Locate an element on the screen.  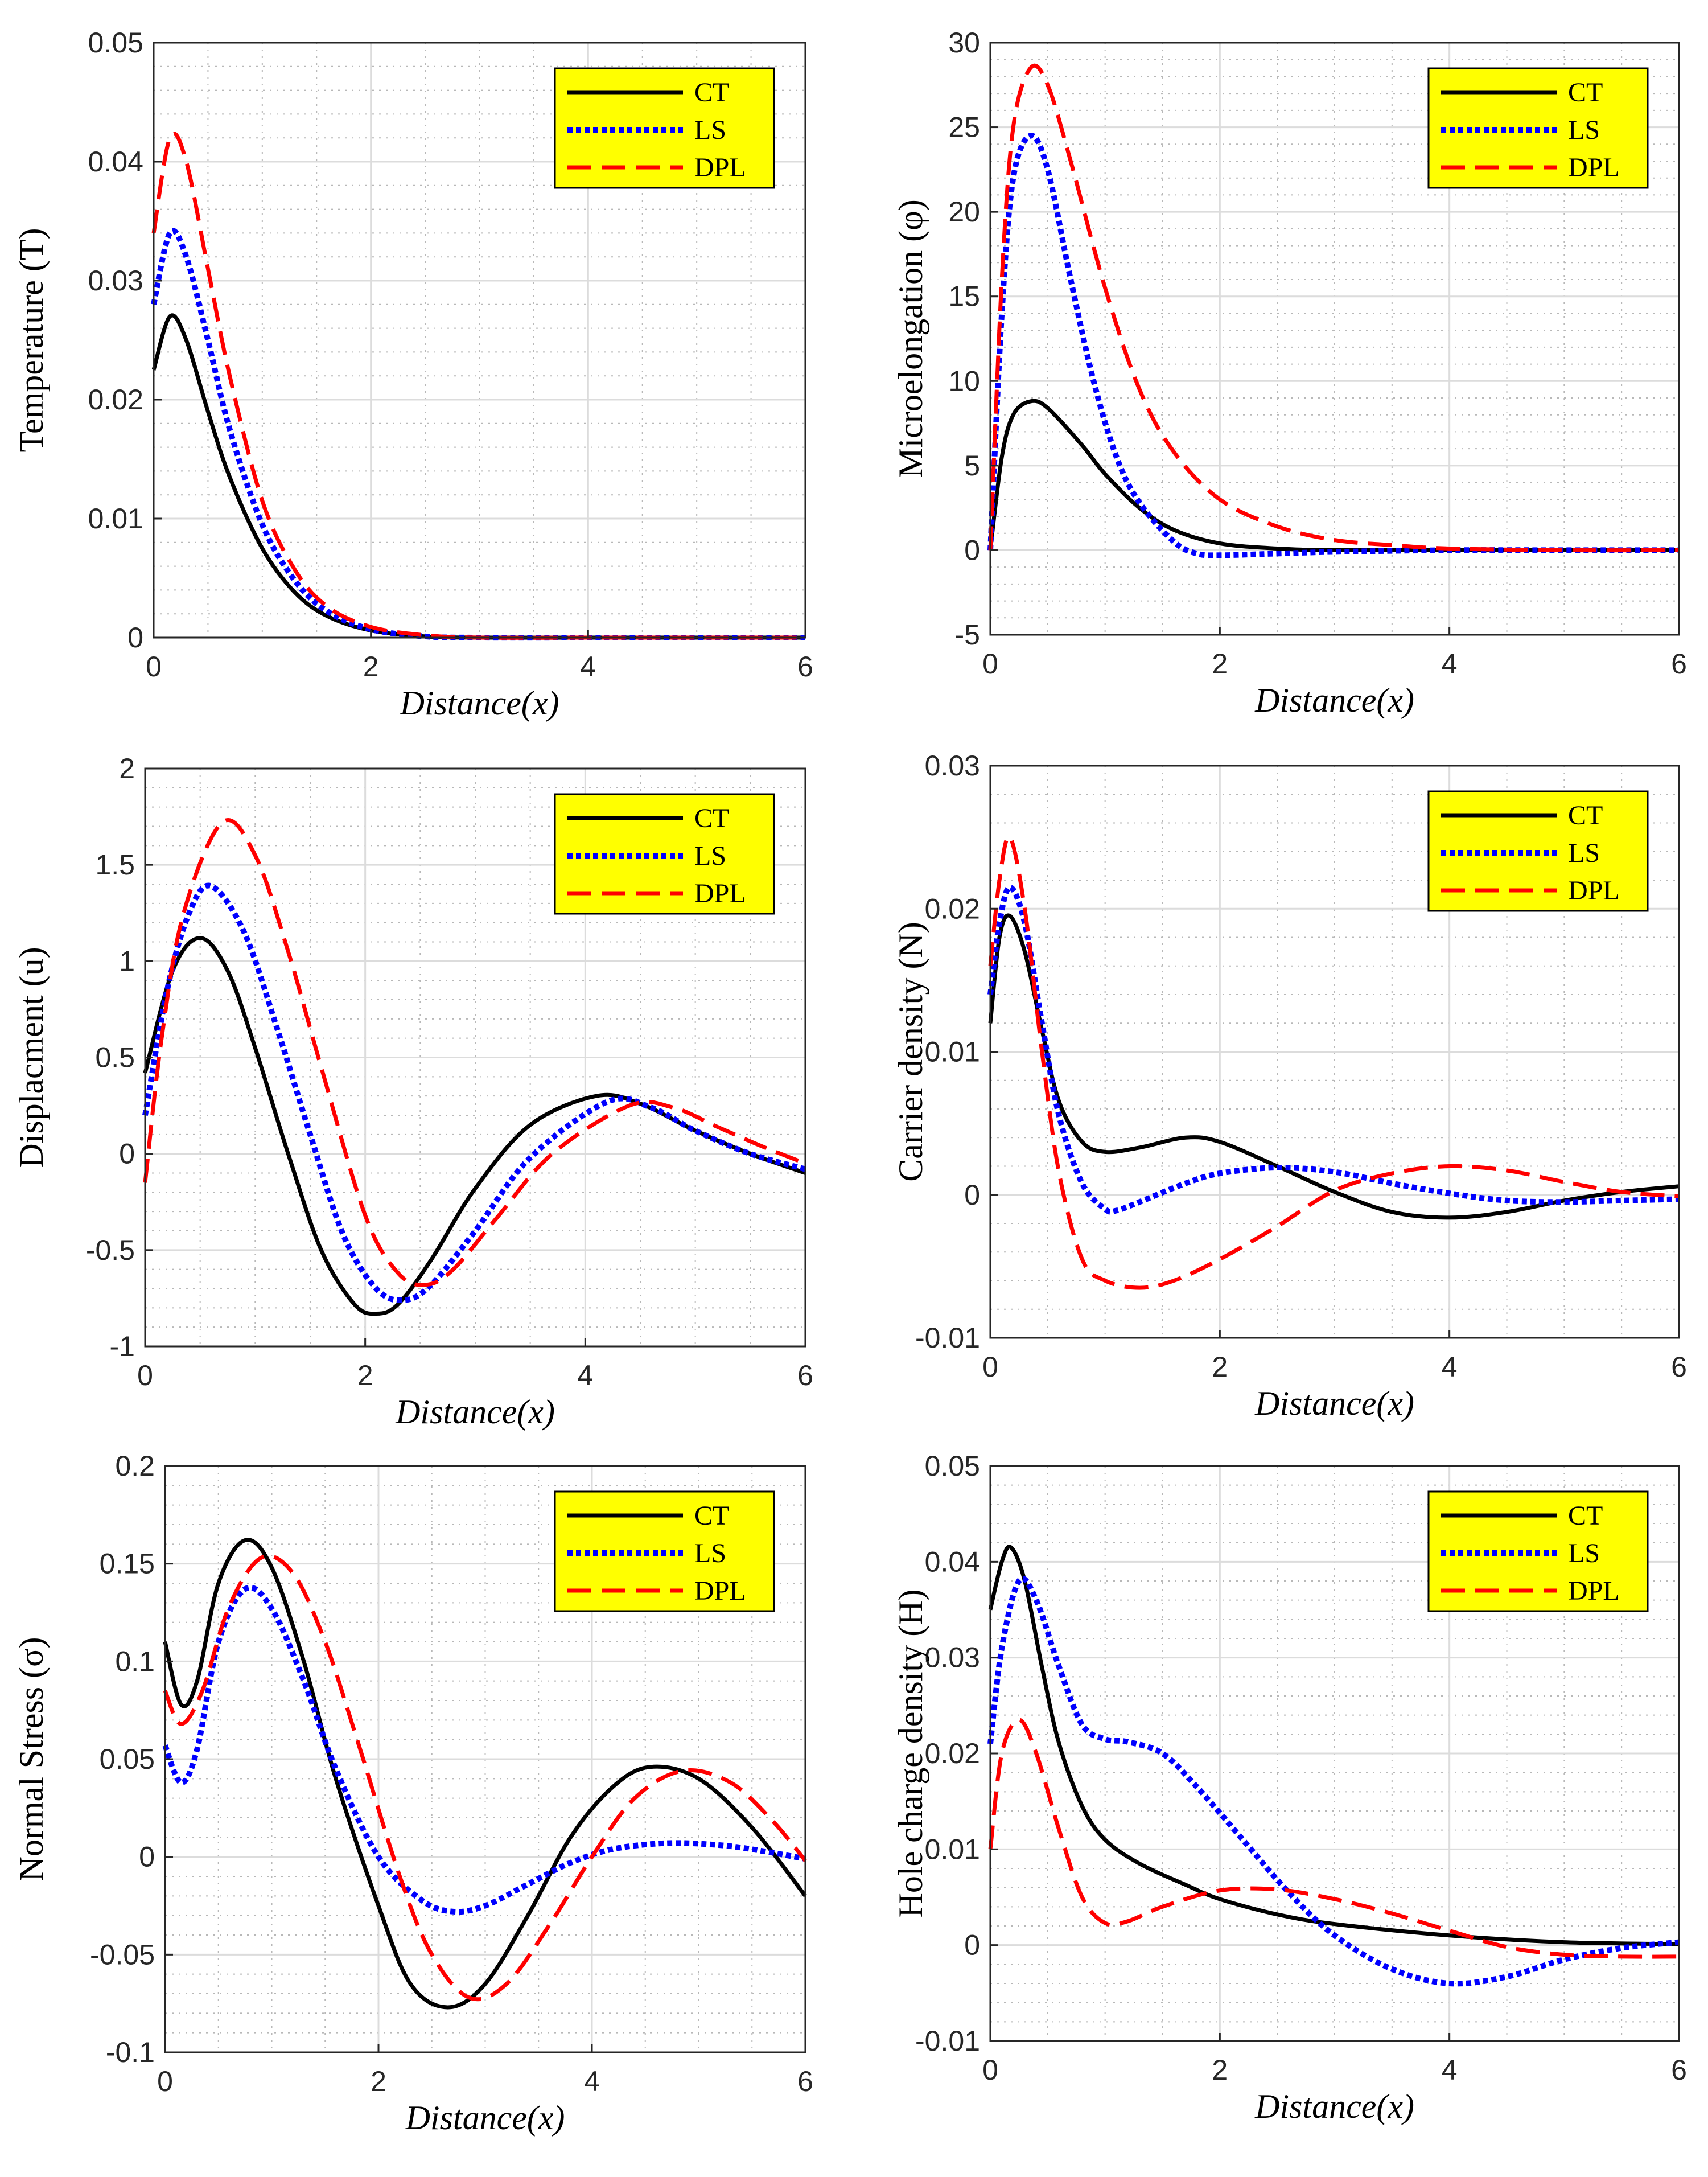
y-axis-label: Microelongation (φ) is located at coordinates (910, 338).